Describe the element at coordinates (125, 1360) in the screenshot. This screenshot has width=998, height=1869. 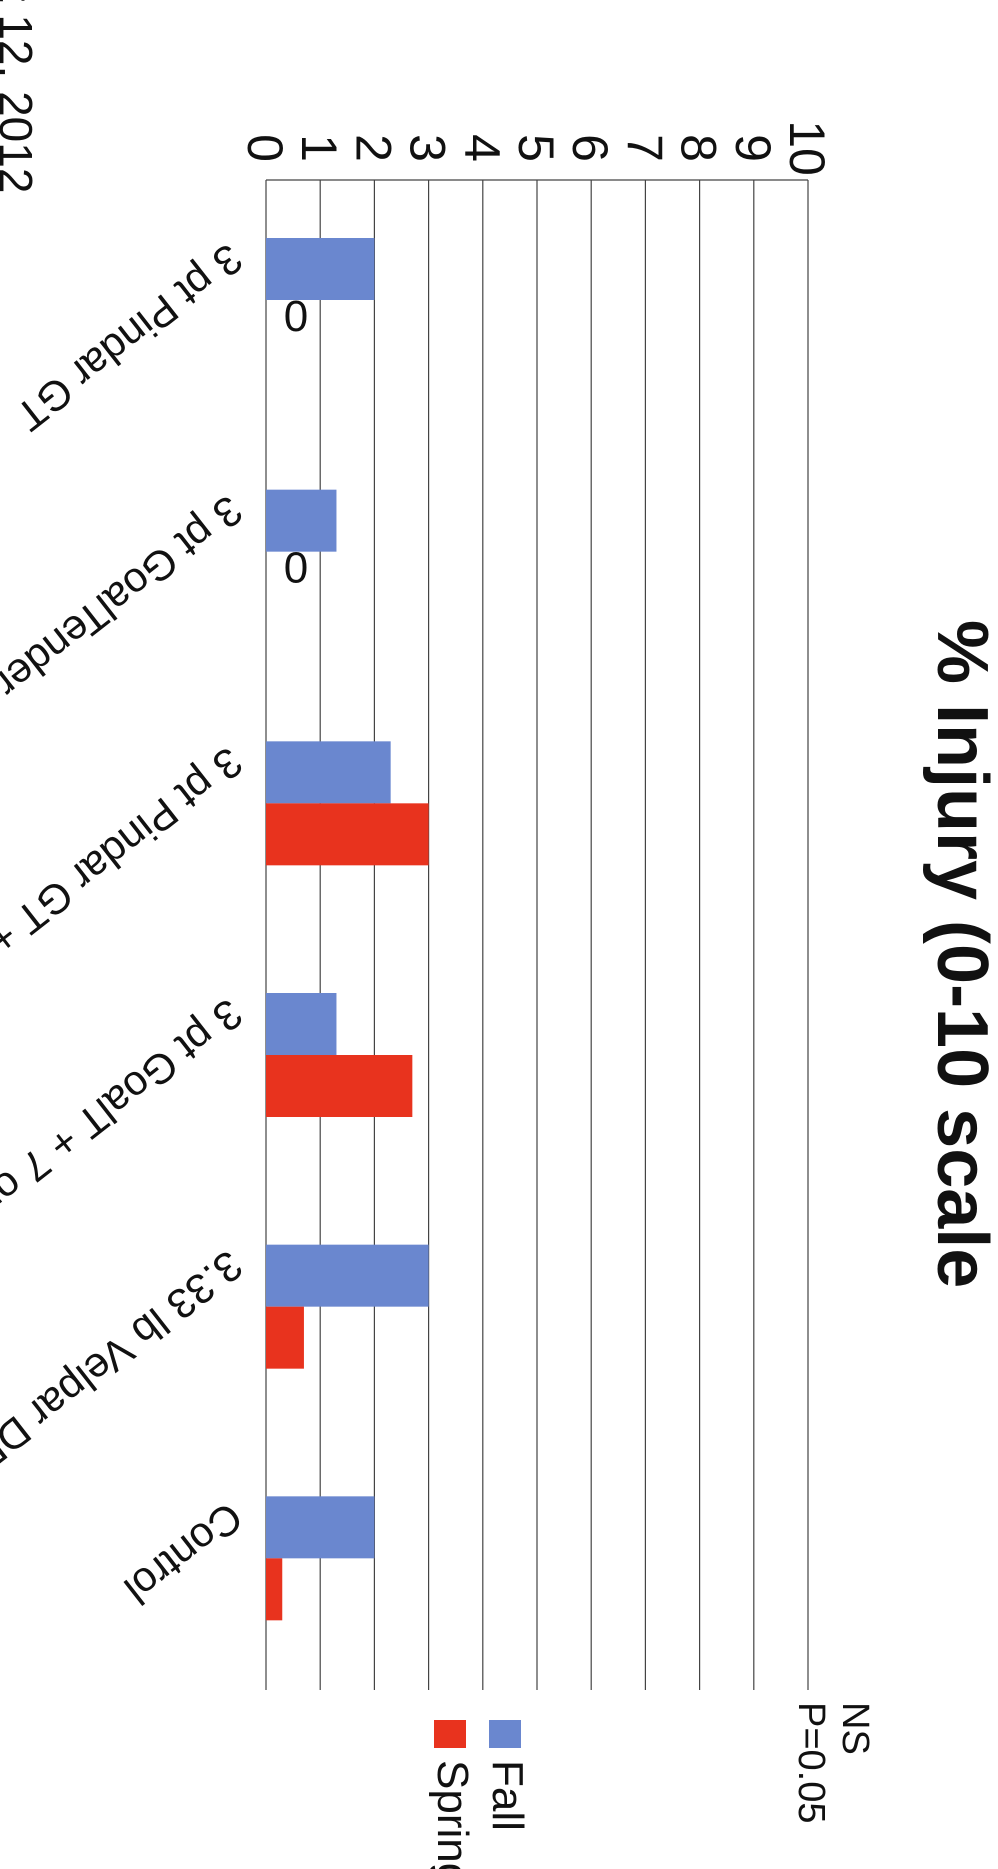
I see `category-label: 3.33 lb Velpar DF` at that location.